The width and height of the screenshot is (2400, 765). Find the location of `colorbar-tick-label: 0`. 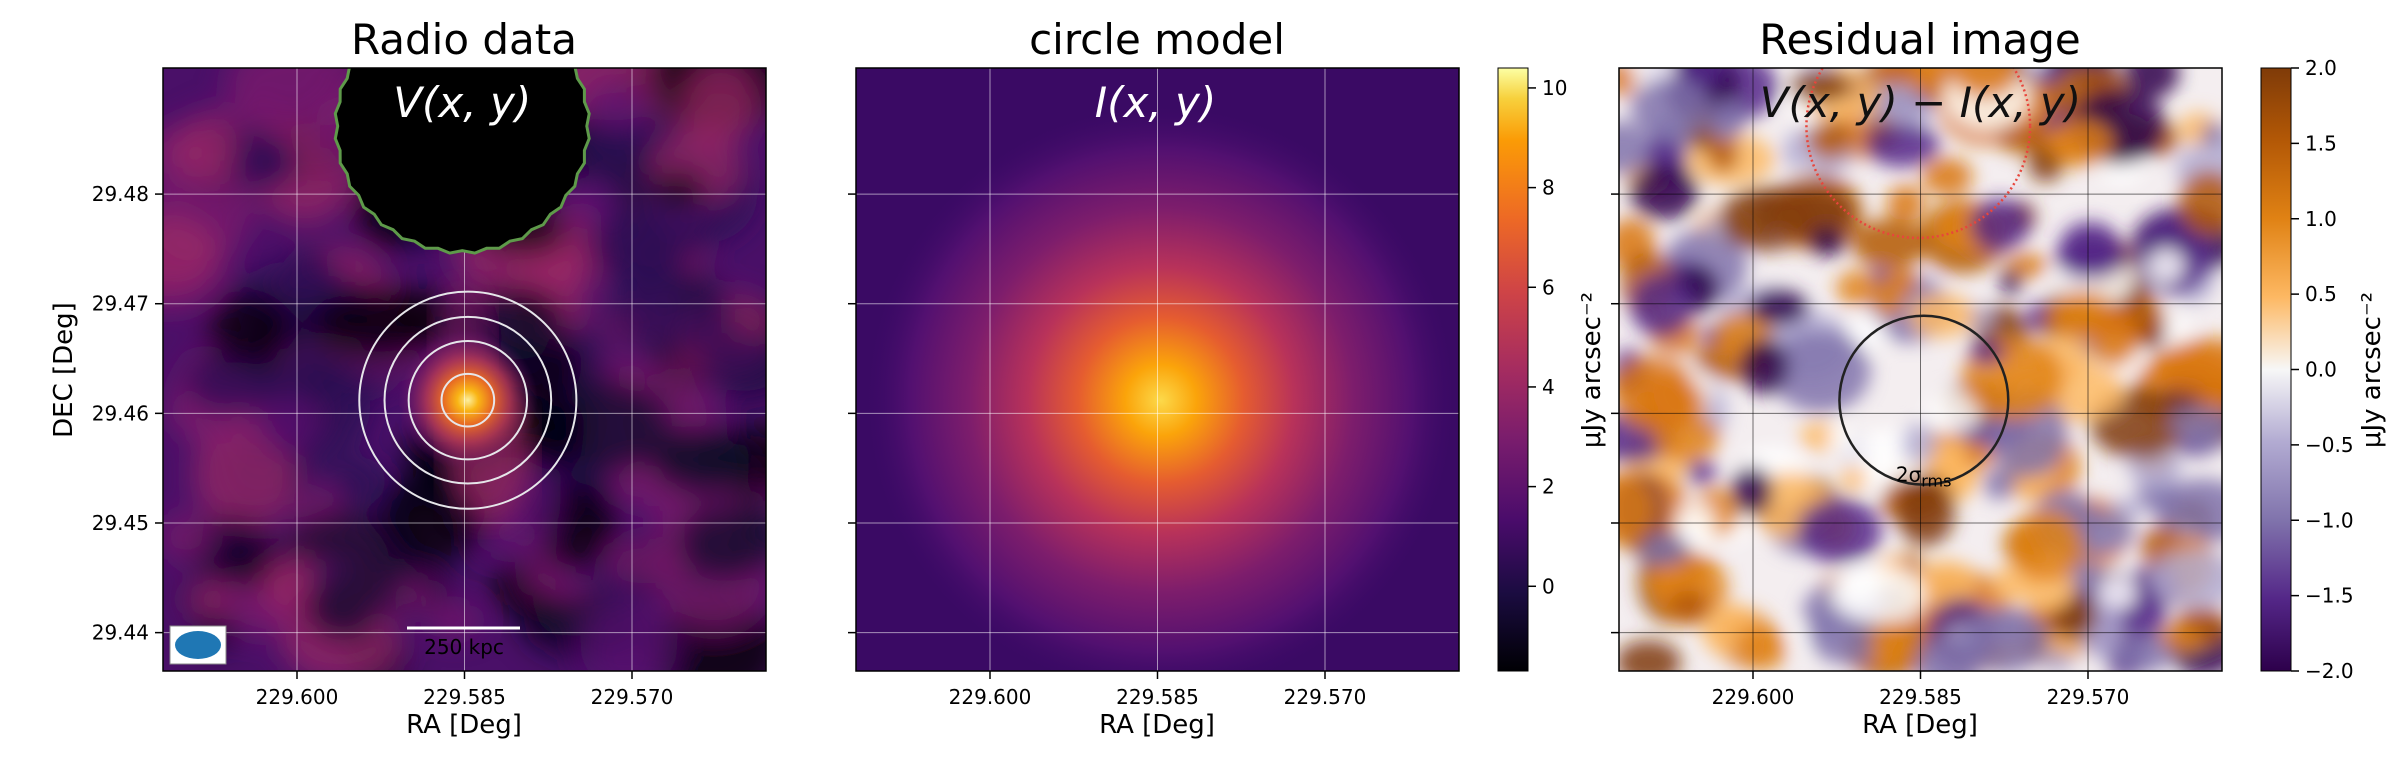

colorbar-tick-label: 0 is located at coordinates (1548, 586).